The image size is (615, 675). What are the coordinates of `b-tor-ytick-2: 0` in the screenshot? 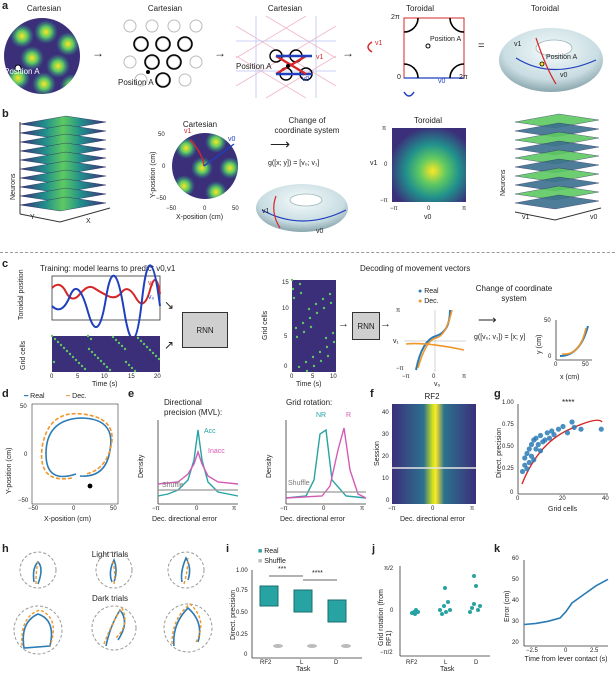 It's located at (386, 165).